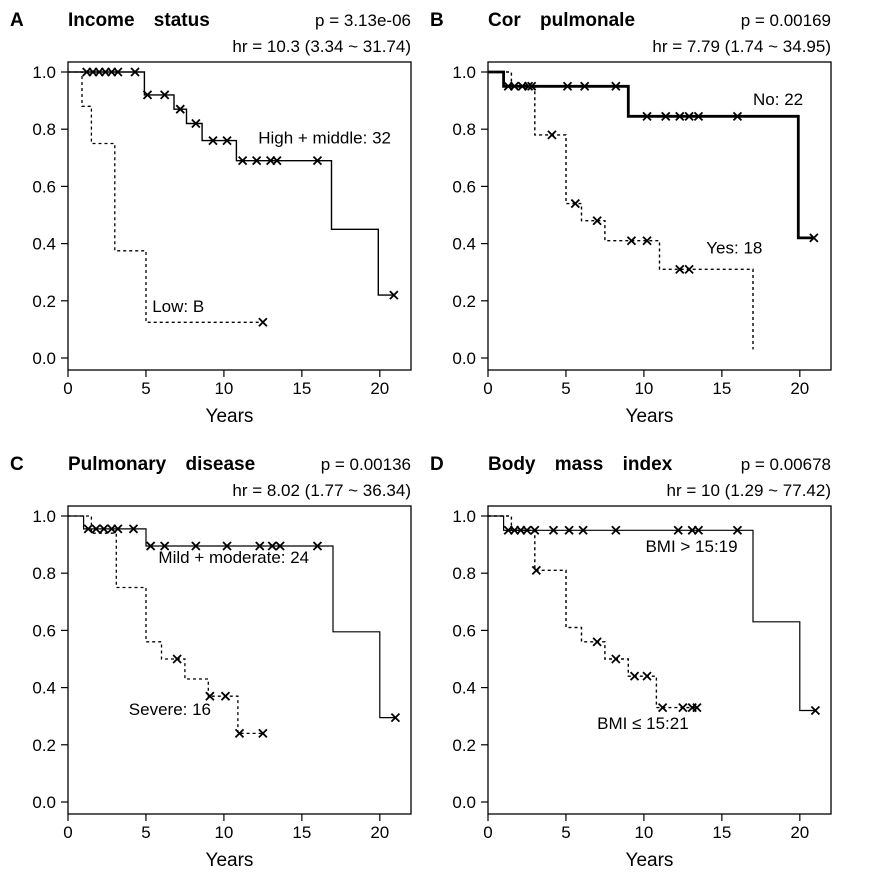  Describe the element at coordinates (17, 464) in the screenshot. I see `panel-letter: C` at that location.